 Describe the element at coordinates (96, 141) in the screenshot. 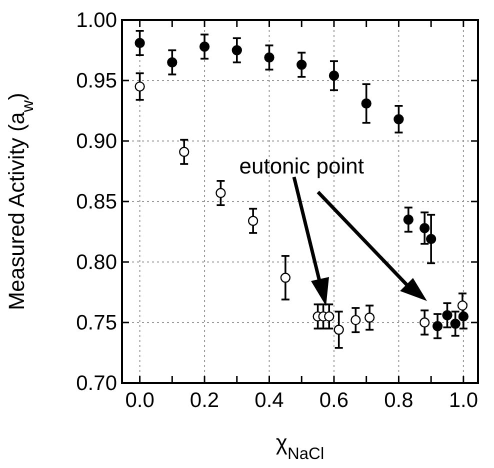

I see `y-tick-label: 0.90` at that location.